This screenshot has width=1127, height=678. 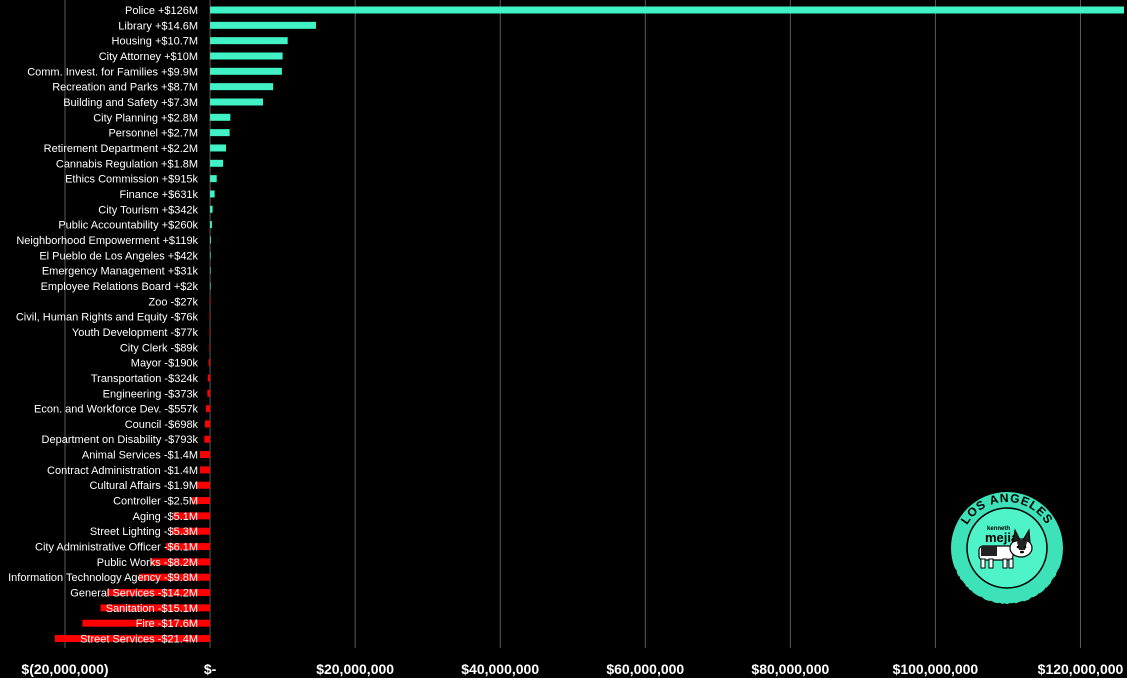 What do you see at coordinates (144, 532) in the screenshot?
I see `category-label: Street Lighting -$5.3M` at bounding box center [144, 532].